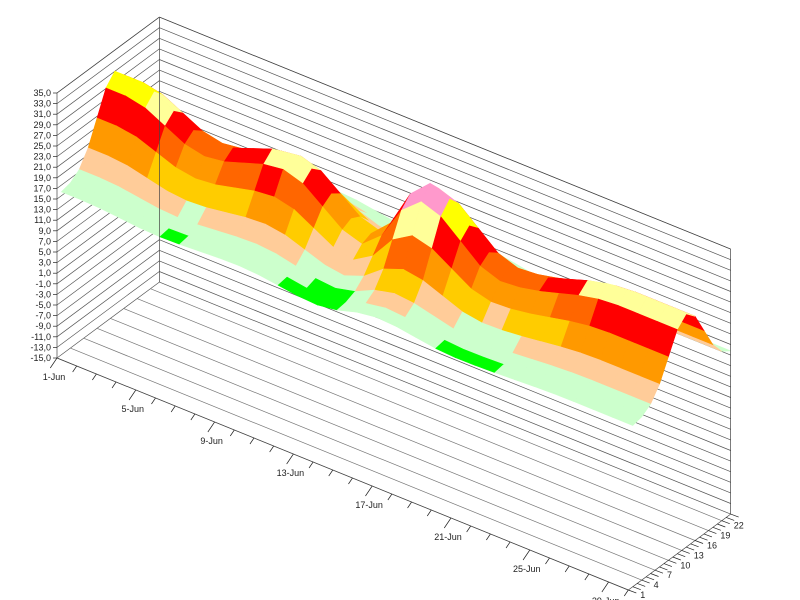  I want to click on z-tick-label: -7,0, so click(43, 316).